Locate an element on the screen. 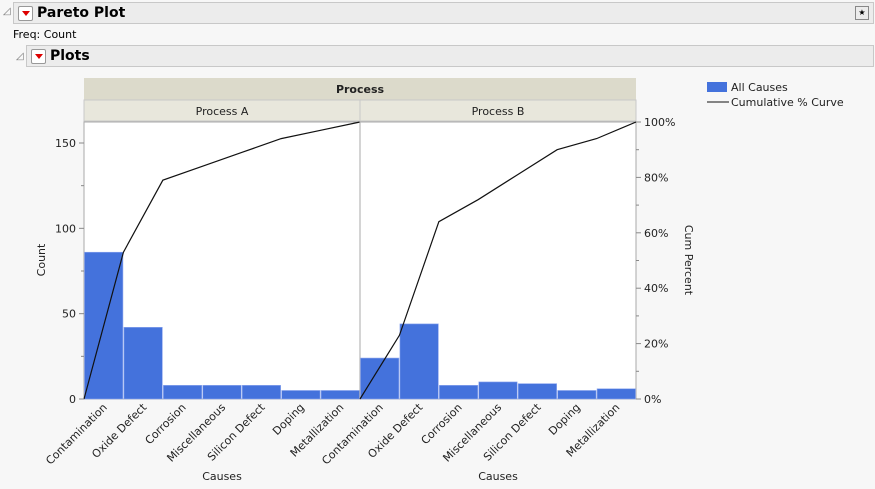  freq-label: Freq: Count is located at coordinates (45, 34).